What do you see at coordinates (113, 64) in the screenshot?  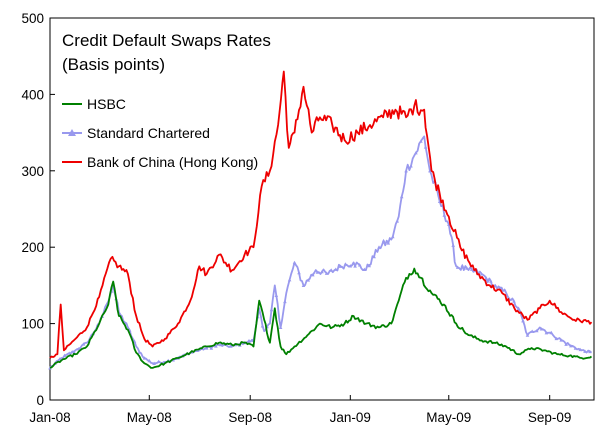 I see `chart-subtitle: (Basis points)` at bounding box center [113, 64].